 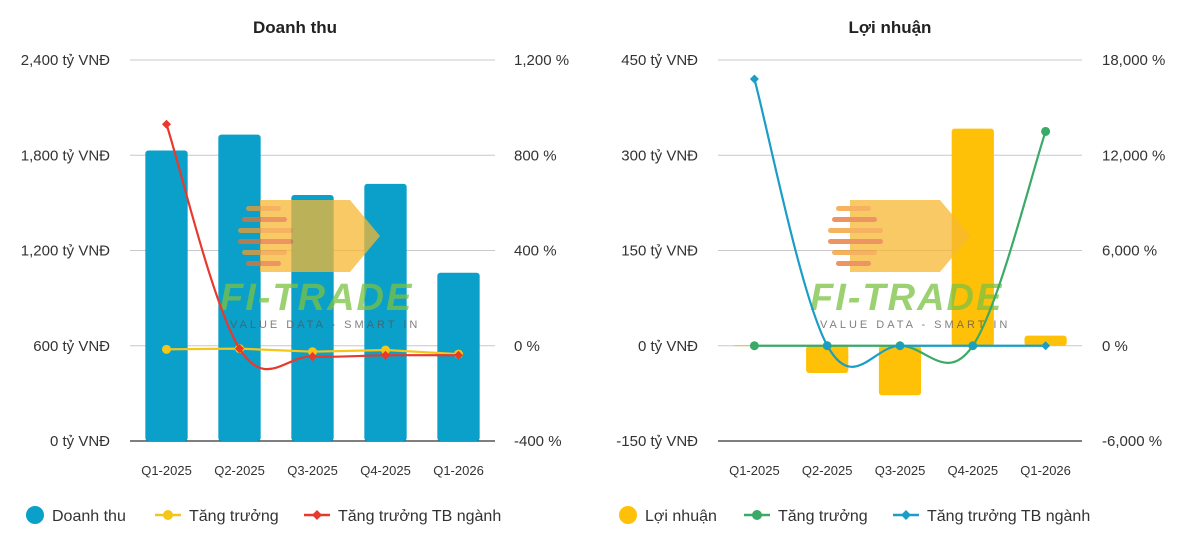 I want to click on profit-chart-legend-item: Tăng trưởng, so click(x=806, y=516).